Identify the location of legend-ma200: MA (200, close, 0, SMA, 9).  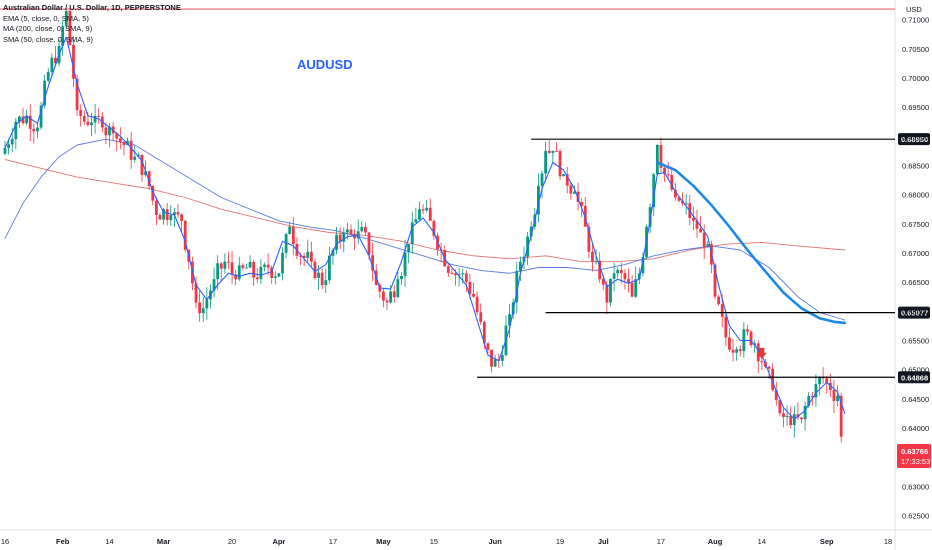
(48, 28).